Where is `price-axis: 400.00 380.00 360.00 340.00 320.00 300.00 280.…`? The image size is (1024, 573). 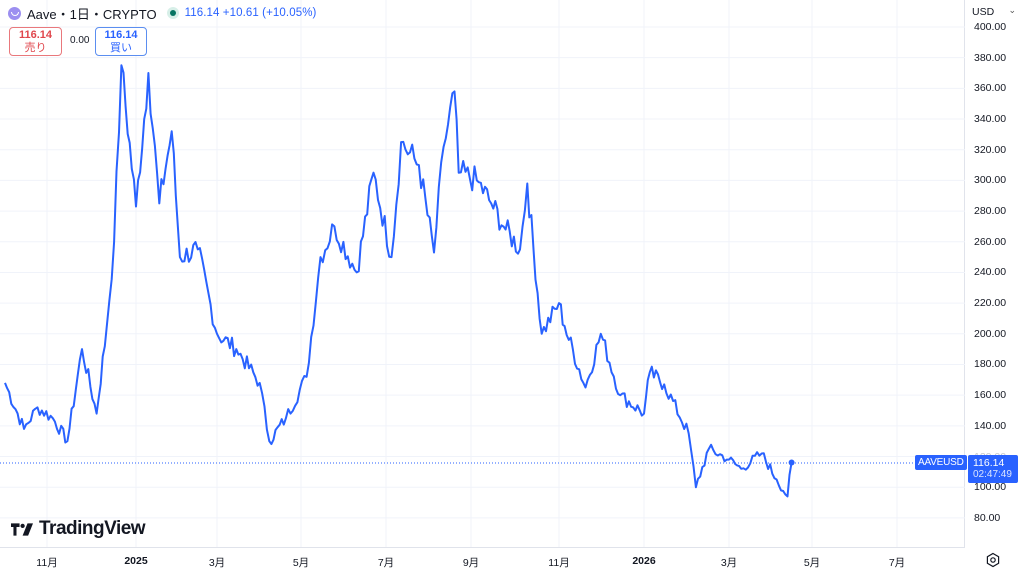
price-axis: 400.00 380.00 360.00 340.00 320.00 300.00 280.… is located at coordinates (995, 273).